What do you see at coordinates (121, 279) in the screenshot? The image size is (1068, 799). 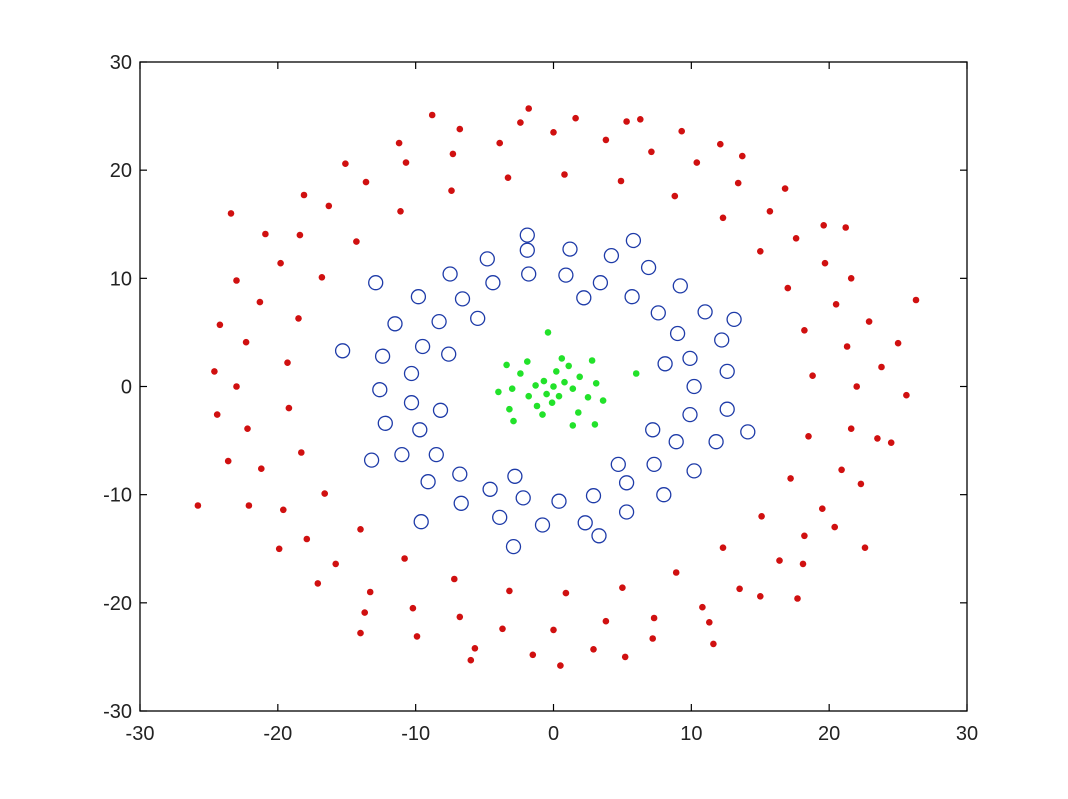 I see `y-tick-label: 10` at bounding box center [121, 279].